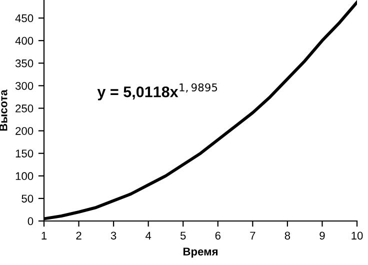 This screenshot has width=368, height=265. What do you see at coordinates (113, 236) in the screenshot?
I see `x-tick-label: 3` at bounding box center [113, 236].